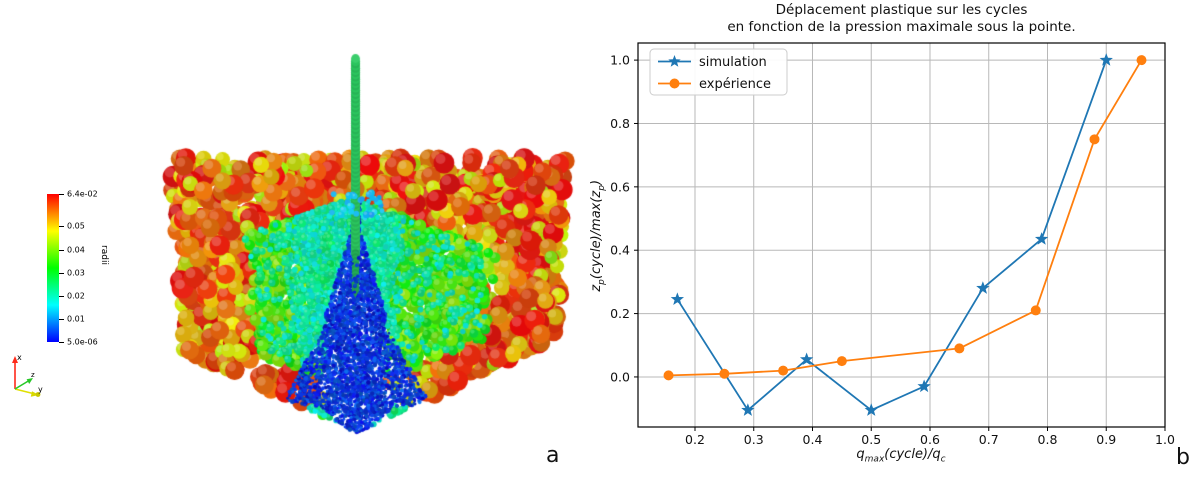  What do you see at coordinates (735, 84) in the screenshot?
I see `legend-label: expérience` at bounding box center [735, 84].